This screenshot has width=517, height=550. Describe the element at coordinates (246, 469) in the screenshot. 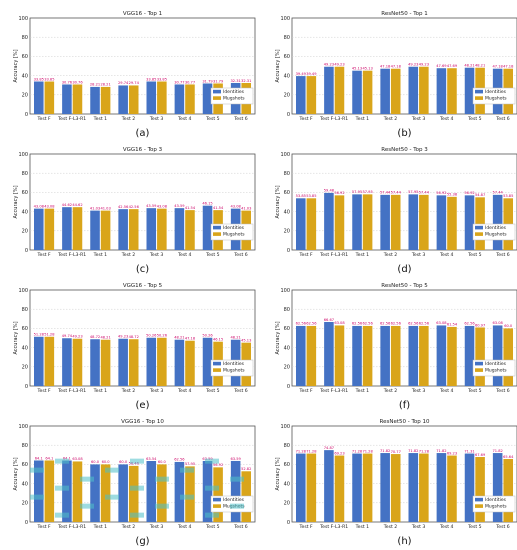

I see `data-label: 52.82` at that location.